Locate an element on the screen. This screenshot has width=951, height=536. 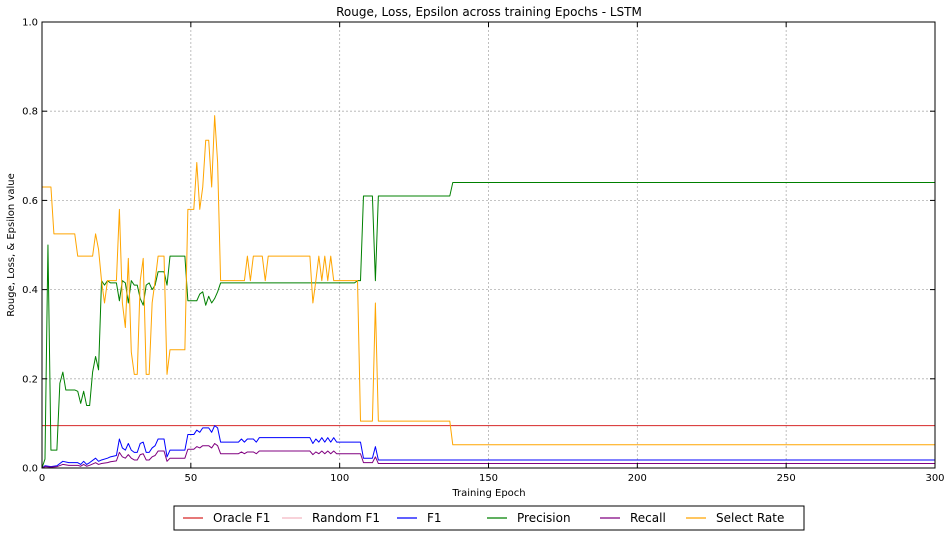
legend-label: Select Rate is located at coordinates (750, 518).